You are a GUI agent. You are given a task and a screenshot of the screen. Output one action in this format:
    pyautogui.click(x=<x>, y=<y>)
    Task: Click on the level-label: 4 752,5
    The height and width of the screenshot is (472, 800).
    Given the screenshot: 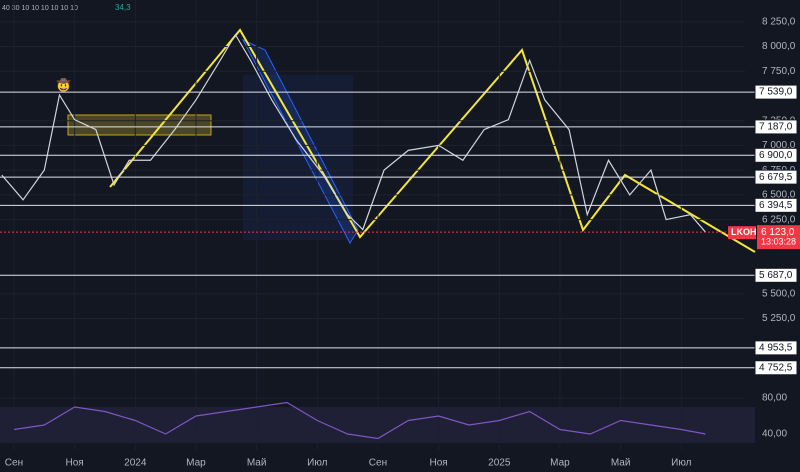 What is the action you would take?
    pyautogui.click(x=776, y=367)
    